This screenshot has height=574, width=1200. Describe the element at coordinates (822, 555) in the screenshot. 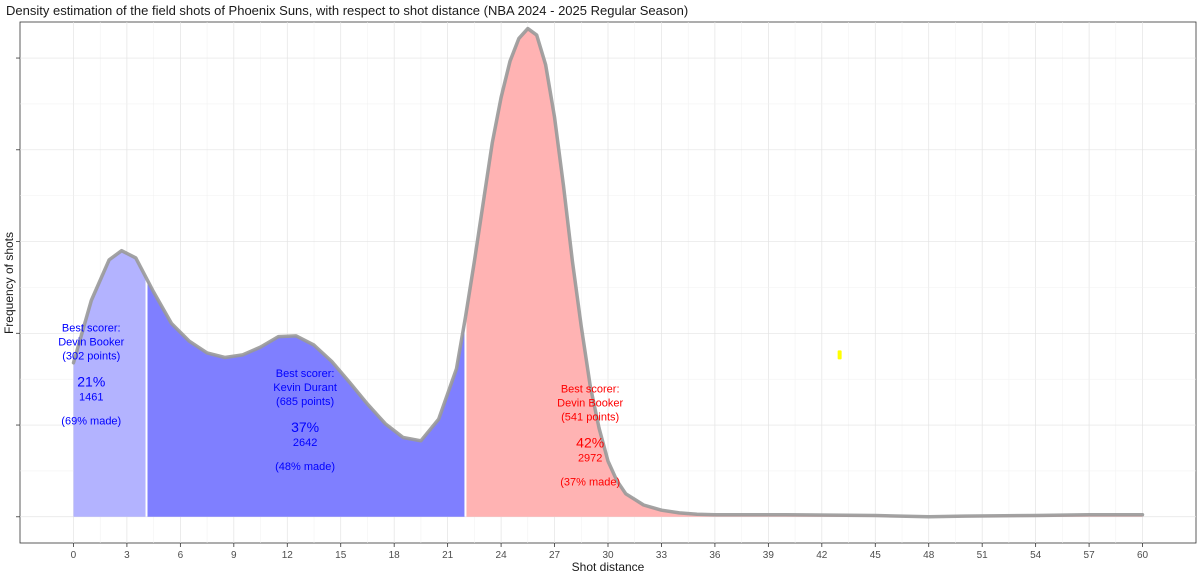

I see `x-tick-label: 42` at that location.